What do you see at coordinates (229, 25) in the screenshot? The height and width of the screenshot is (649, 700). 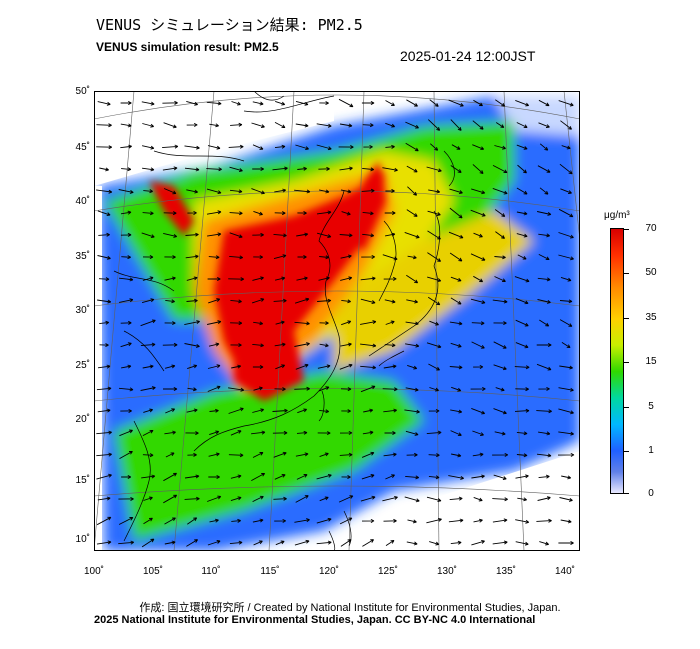 I see `title-japanese: VENUS シミュレーション結果: PM2.5` at bounding box center [229, 25].